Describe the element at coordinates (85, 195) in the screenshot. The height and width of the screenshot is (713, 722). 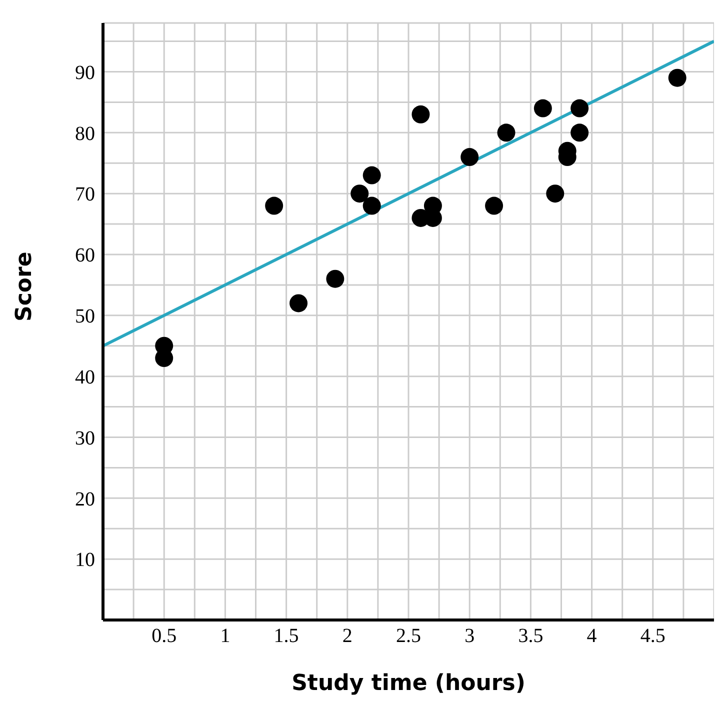
I see `y-tick-label: 70` at that location.